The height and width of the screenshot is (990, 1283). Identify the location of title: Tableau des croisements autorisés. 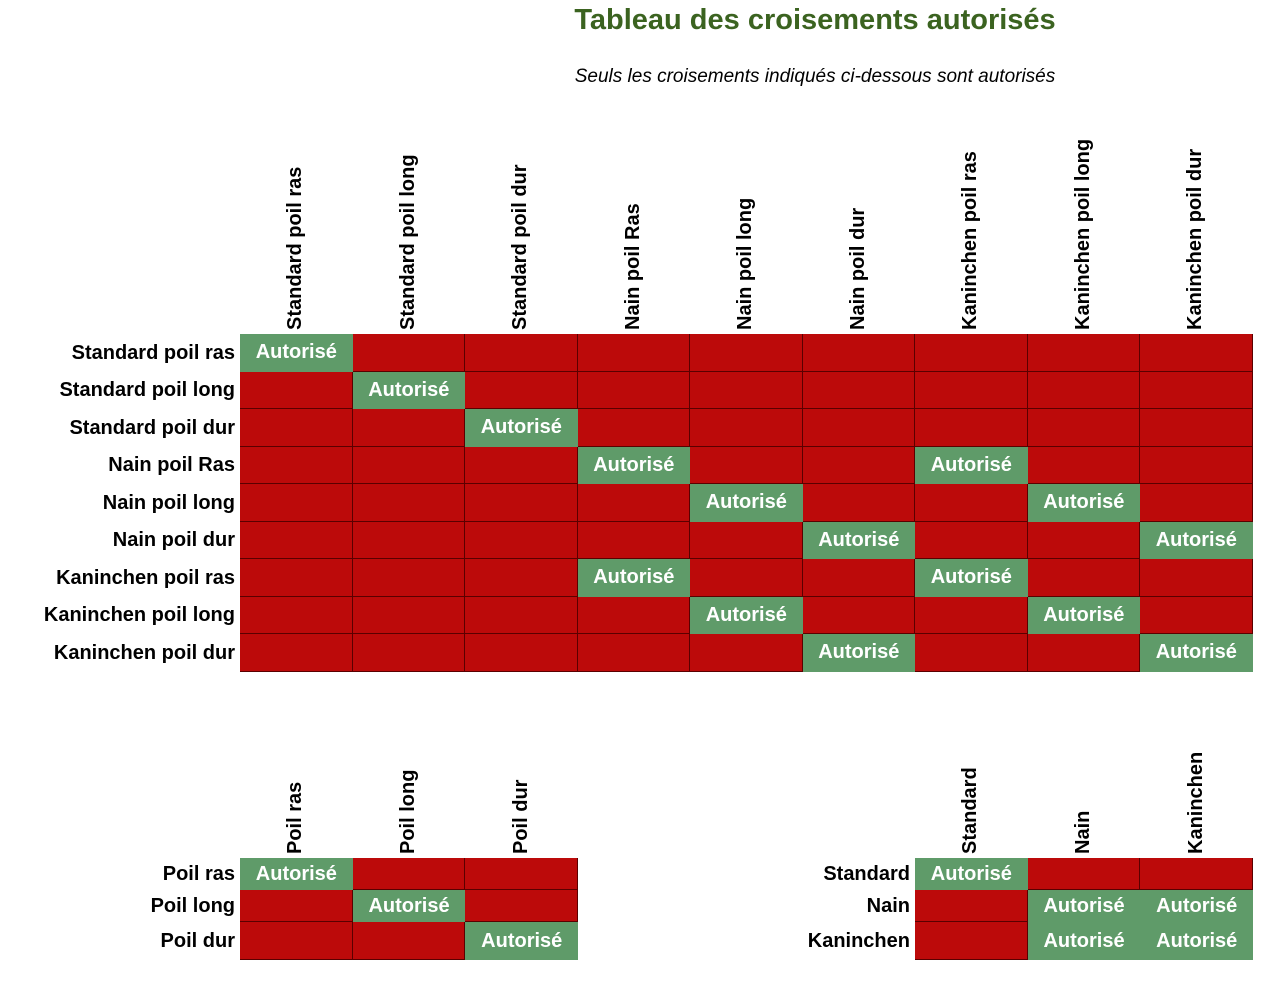
(815, 20).